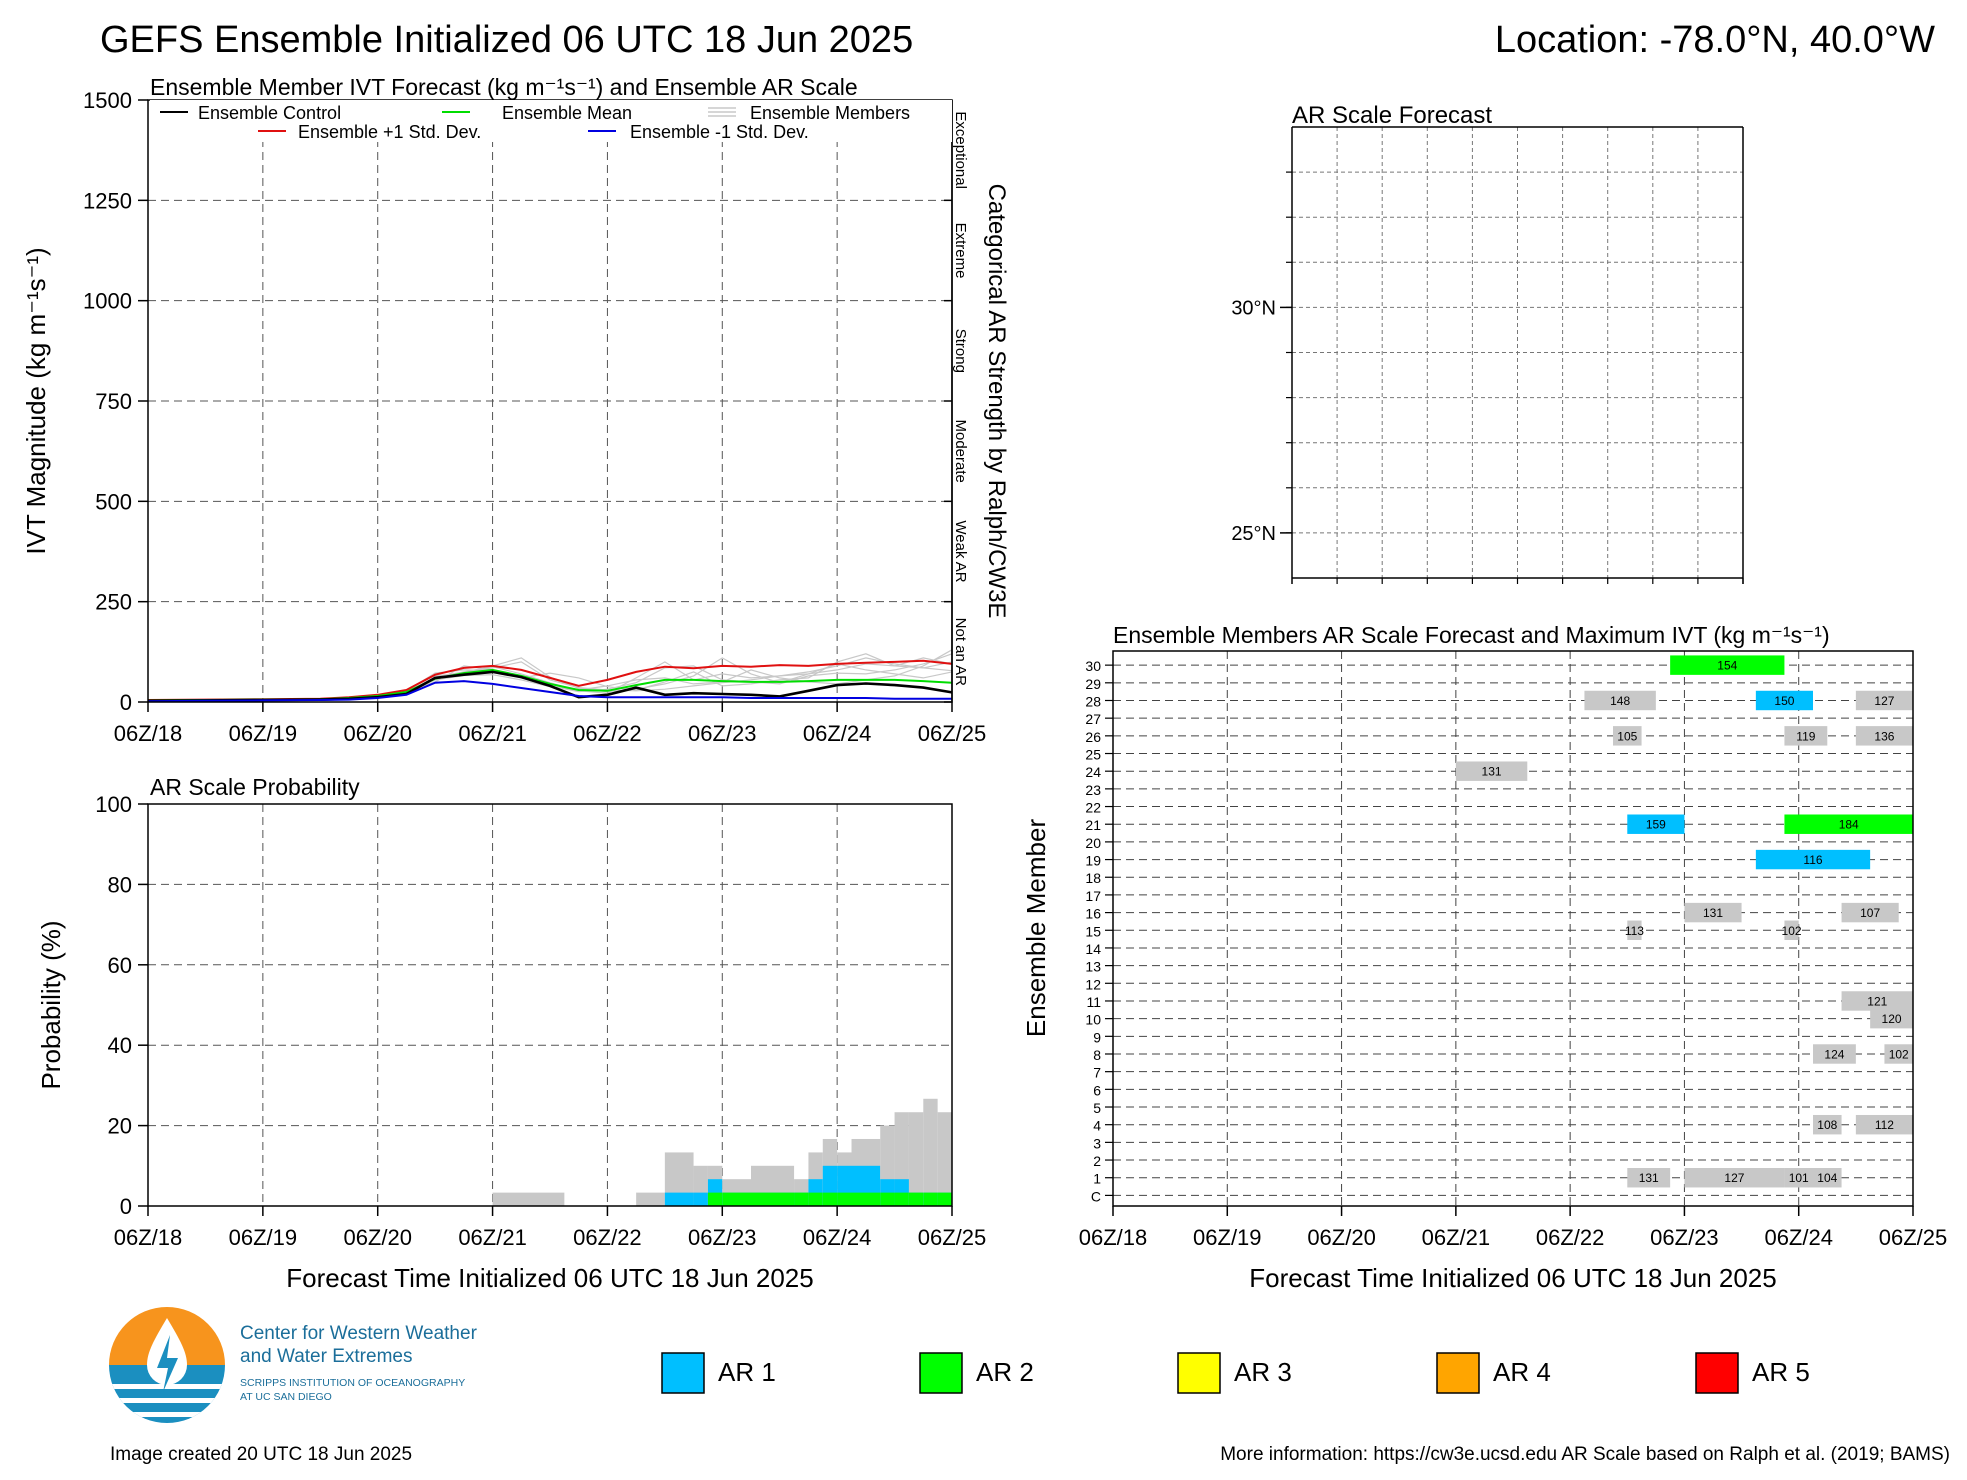 The height and width of the screenshot is (1480, 1967). What do you see at coordinates (952, 1237) in the screenshot?
I see `prob-x-tick-label: 06Z/25` at bounding box center [952, 1237].